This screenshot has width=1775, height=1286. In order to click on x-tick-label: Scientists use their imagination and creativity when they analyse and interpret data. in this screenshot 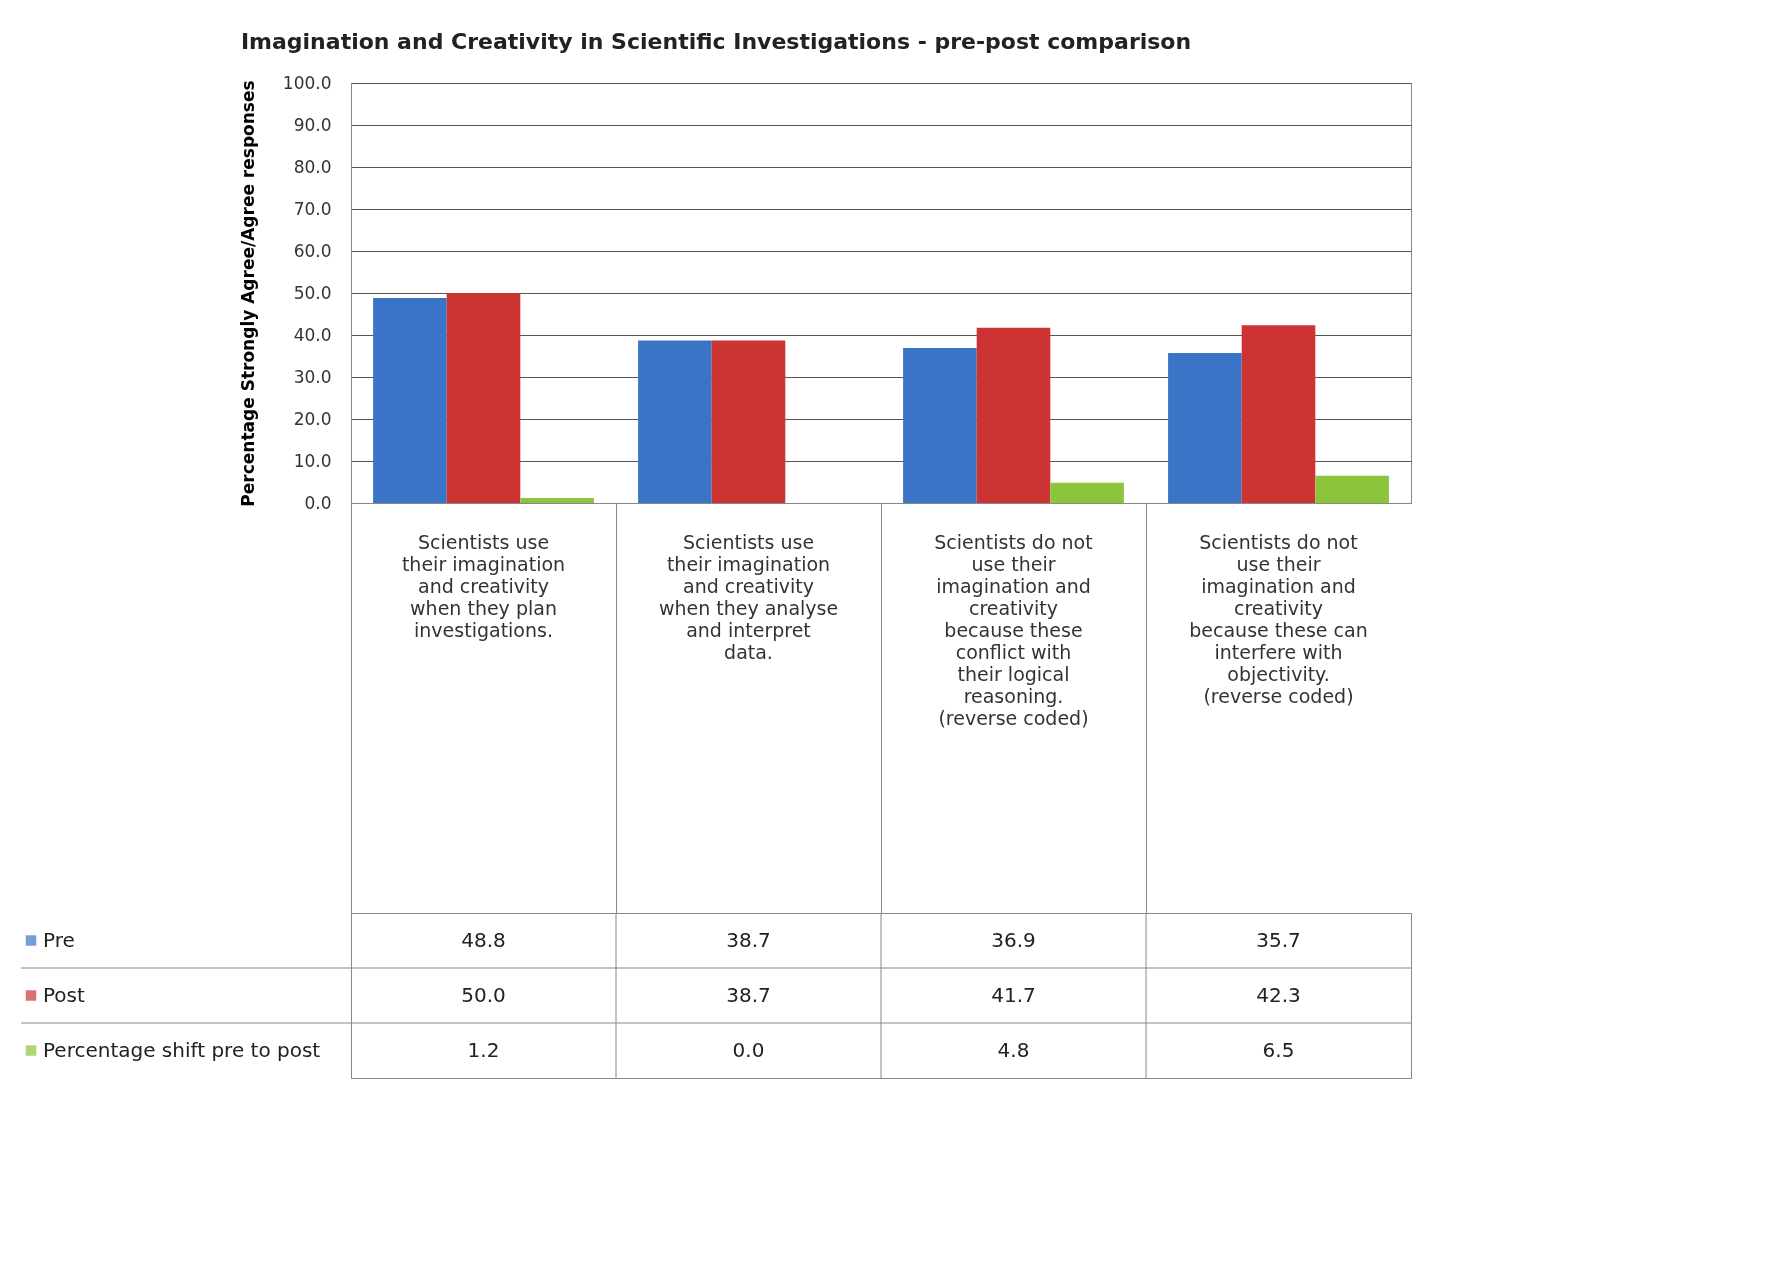, I will do `click(748, 596)`.